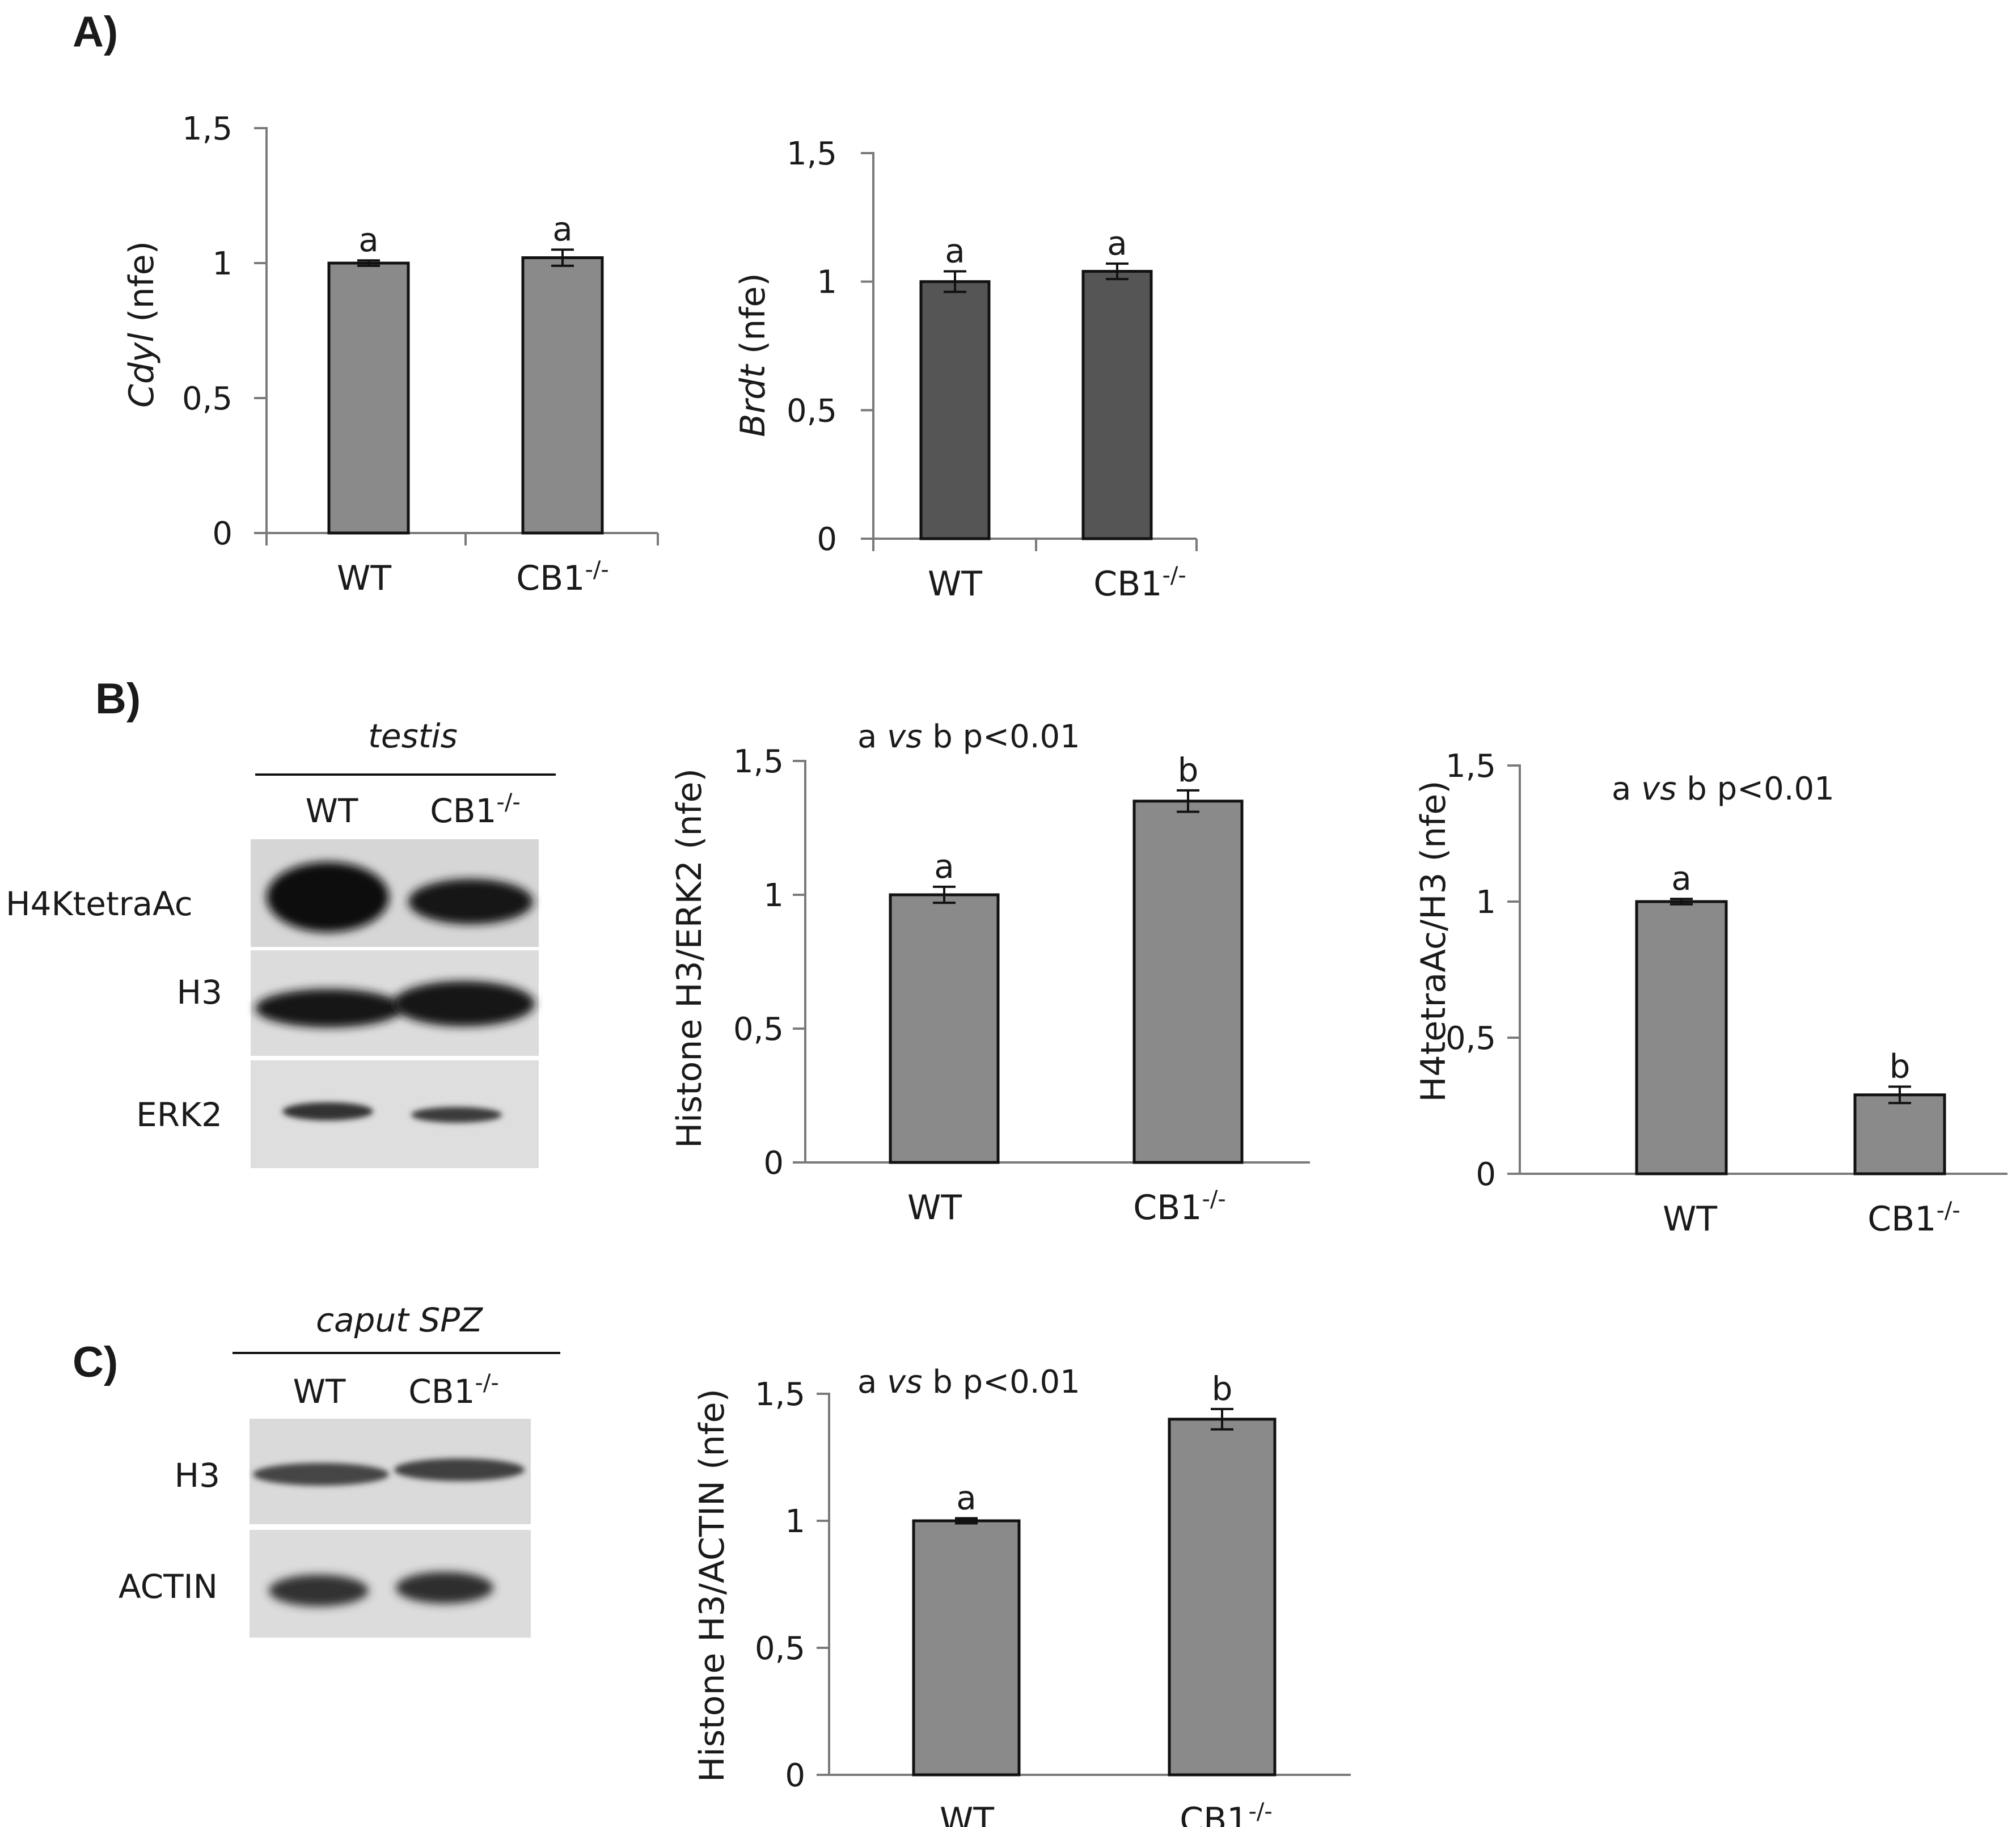  What do you see at coordinates (457, 1115) in the screenshot?
I see `blot-b-band-erk2-cb1` at bounding box center [457, 1115].